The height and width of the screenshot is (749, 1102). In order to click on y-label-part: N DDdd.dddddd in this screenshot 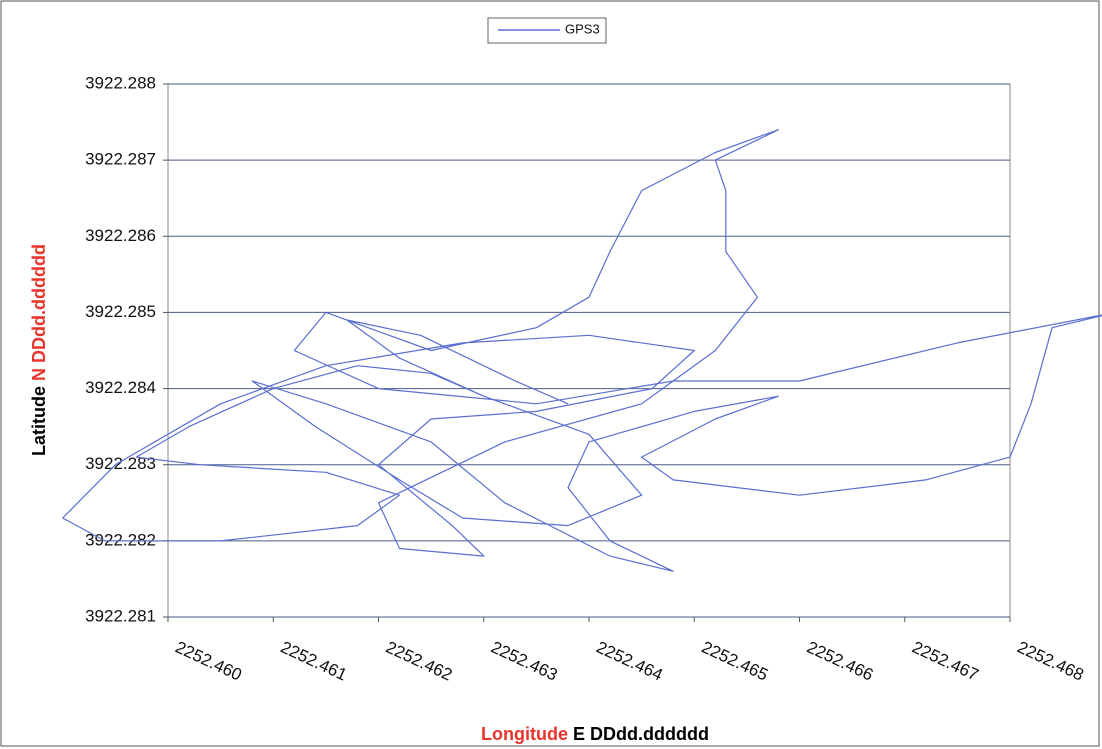, I will do `click(39, 312)`.